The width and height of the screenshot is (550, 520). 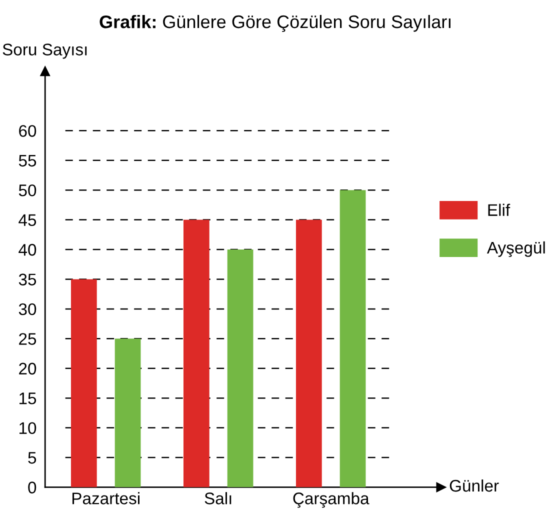 I want to click on y-tick-label: 10, so click(x=28, y=428).